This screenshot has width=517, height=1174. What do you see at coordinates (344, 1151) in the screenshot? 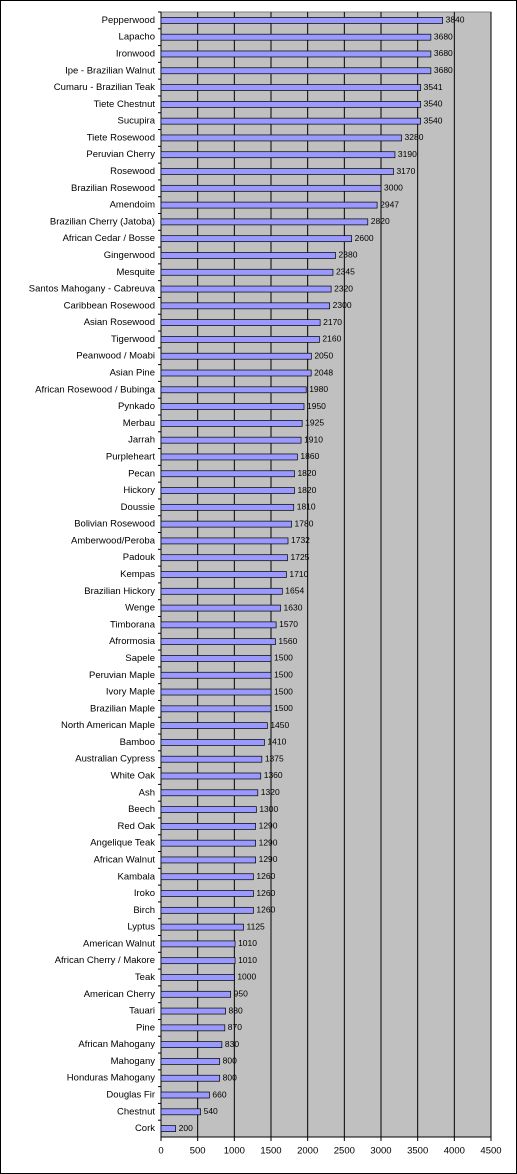
I see `x-tick-label: 2500` at bounding box center [344, 1151].